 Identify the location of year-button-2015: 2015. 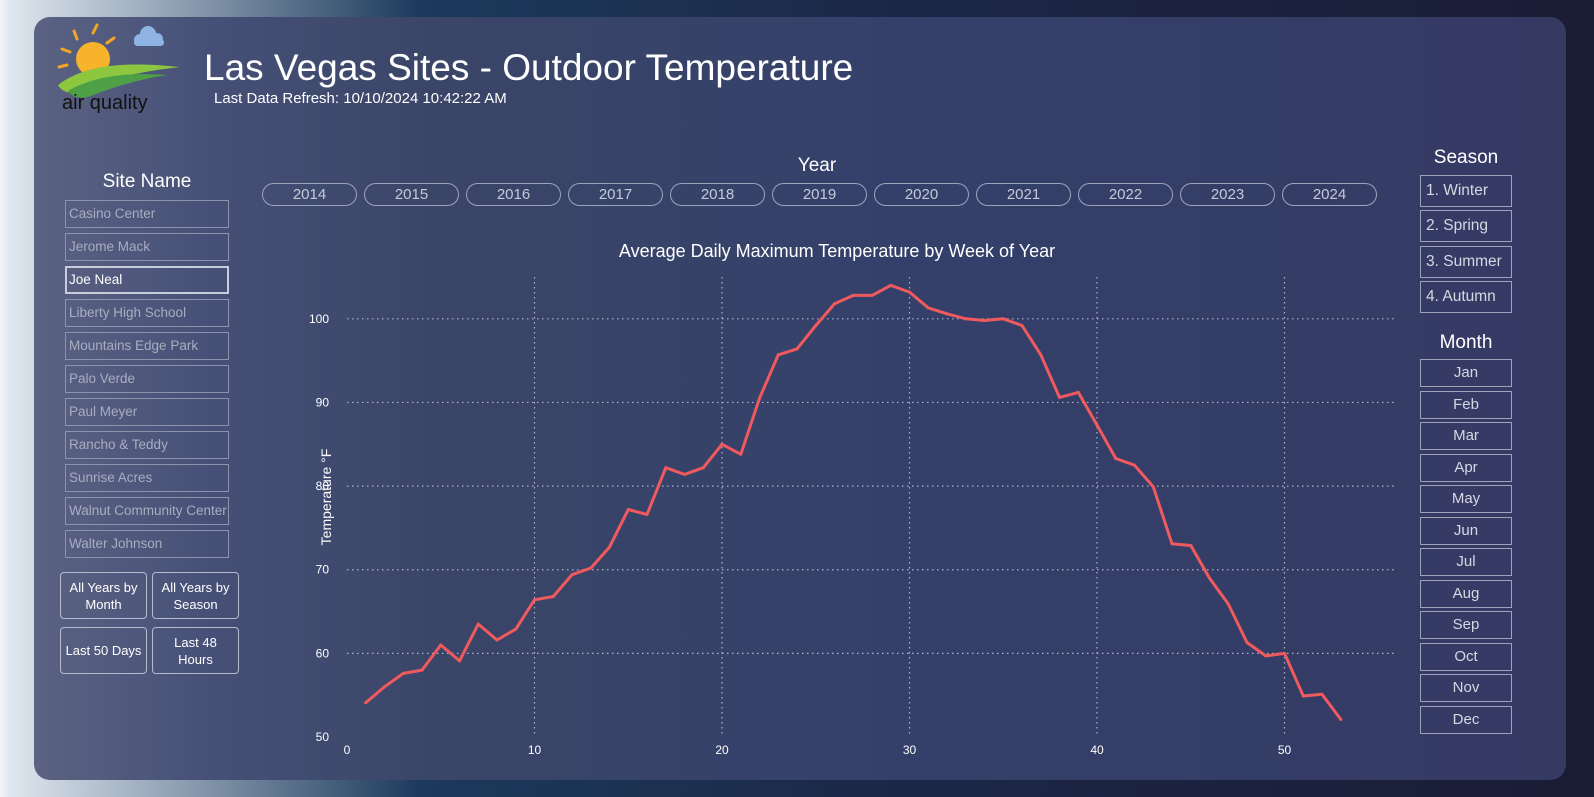
(411, 194).